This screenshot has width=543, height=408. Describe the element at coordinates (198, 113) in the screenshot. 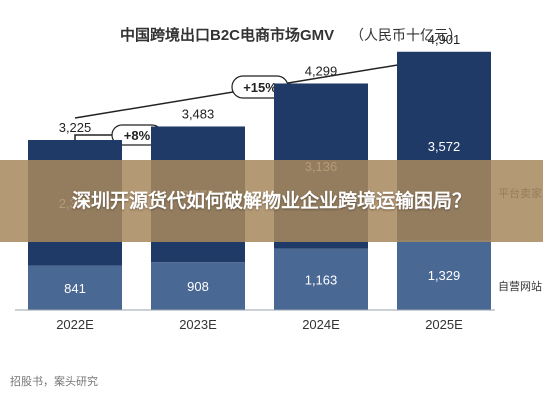

I see `total-label: 3,483` at that location.